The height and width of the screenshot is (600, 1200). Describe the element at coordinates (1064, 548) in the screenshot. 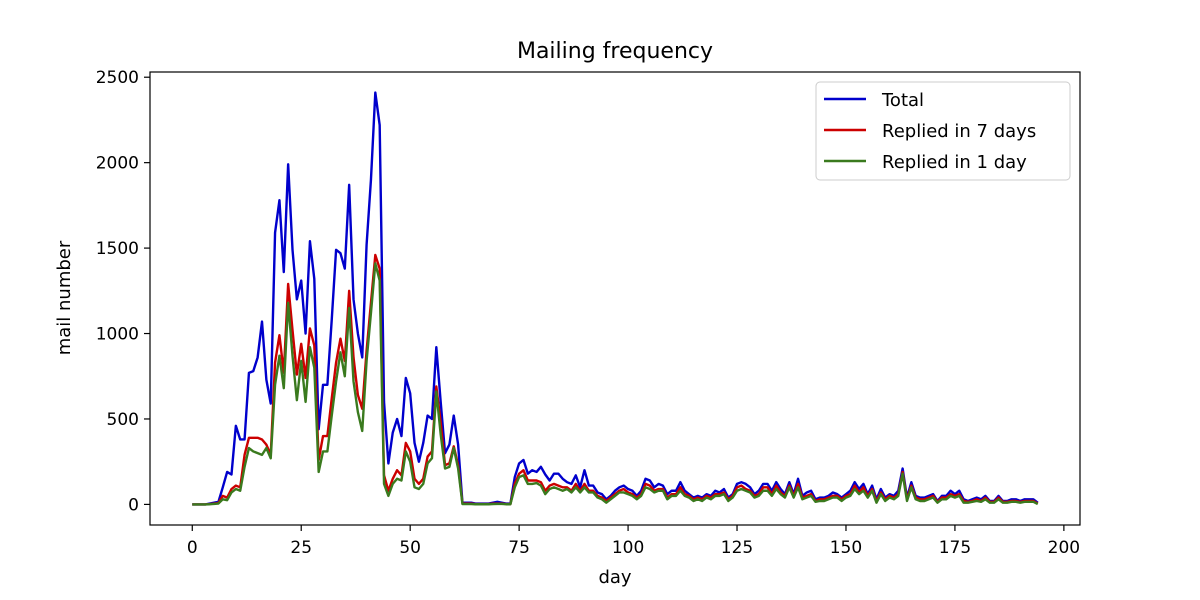

I see `x-tick-label: 200` at that location.